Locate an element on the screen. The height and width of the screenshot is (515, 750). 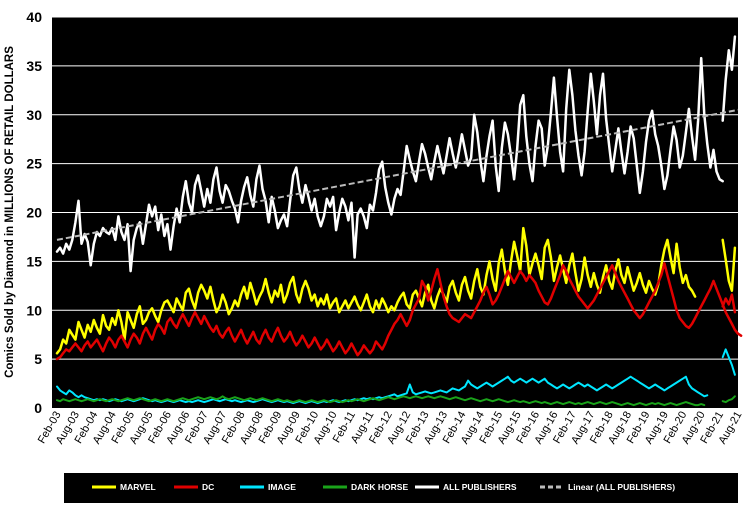
y-tick-label: 0 is located at coordinates (38, 408).